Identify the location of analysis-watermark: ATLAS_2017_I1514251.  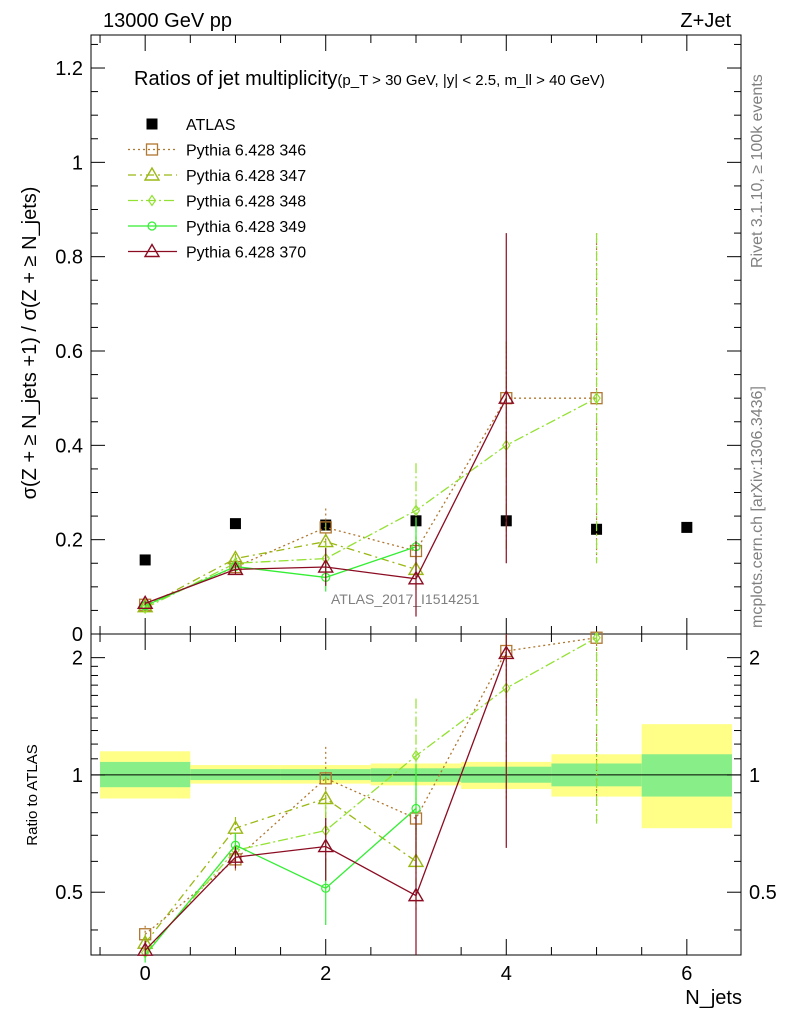
(405, 599).